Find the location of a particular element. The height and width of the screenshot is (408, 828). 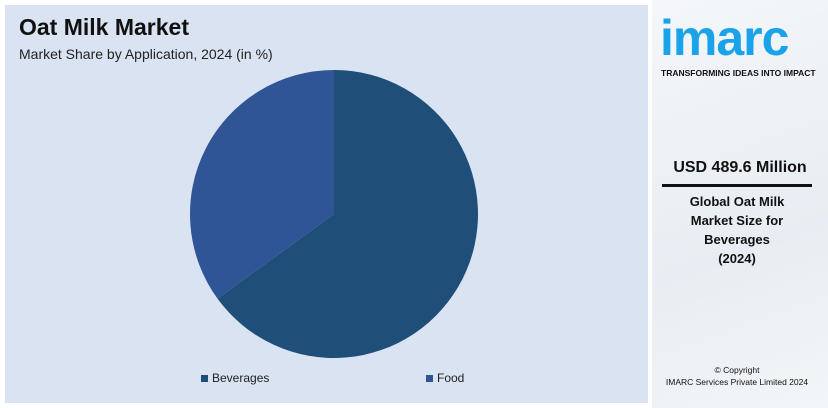

desc-line: Beverages is located at coordinates (737, 239).